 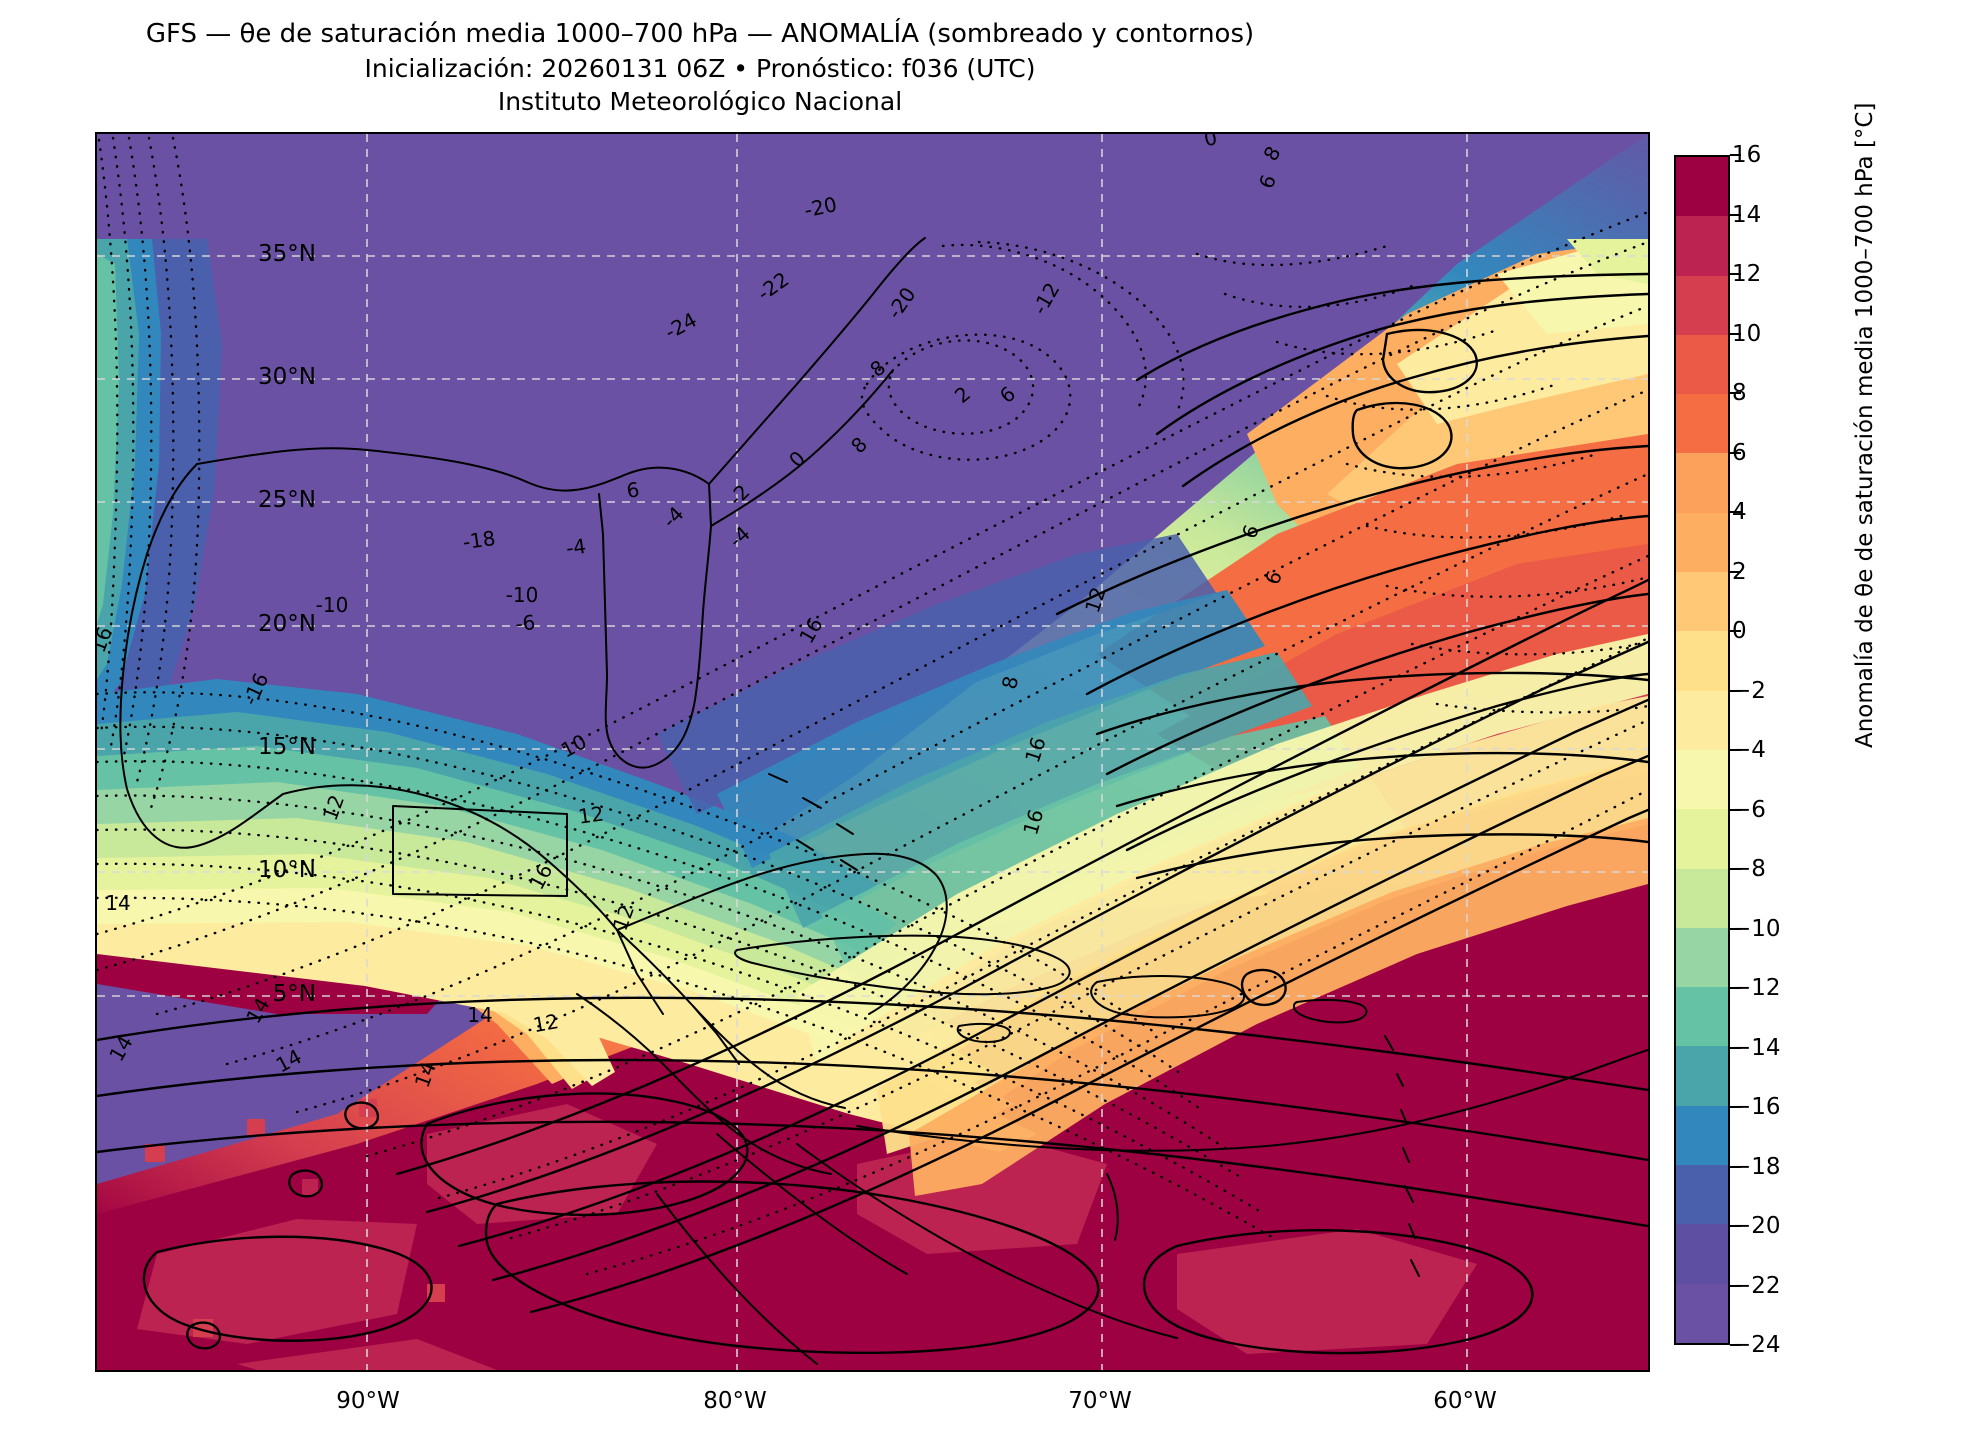 I want to click on colorbar-tick-label: −16, so click(x=1756, y=1107).